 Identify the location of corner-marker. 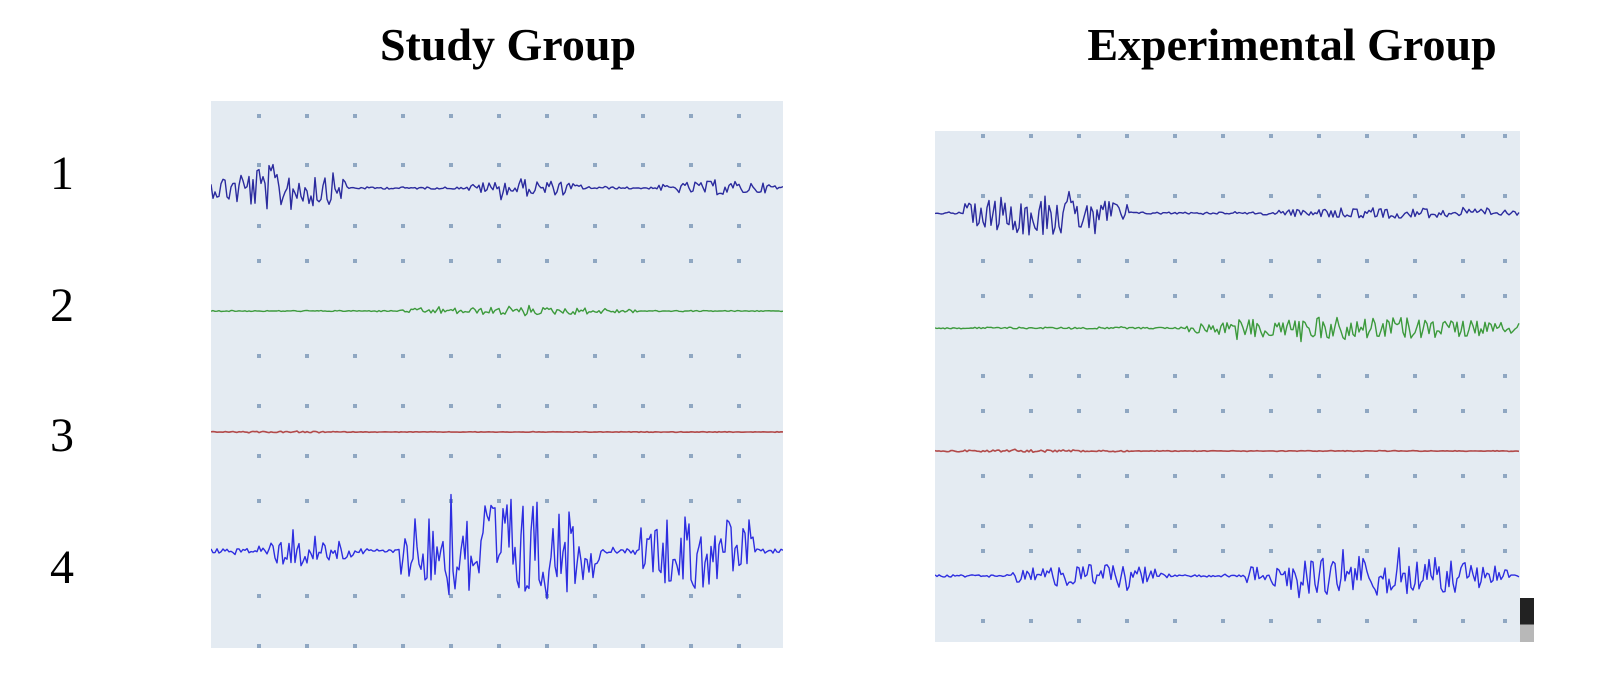
(1527, 620).